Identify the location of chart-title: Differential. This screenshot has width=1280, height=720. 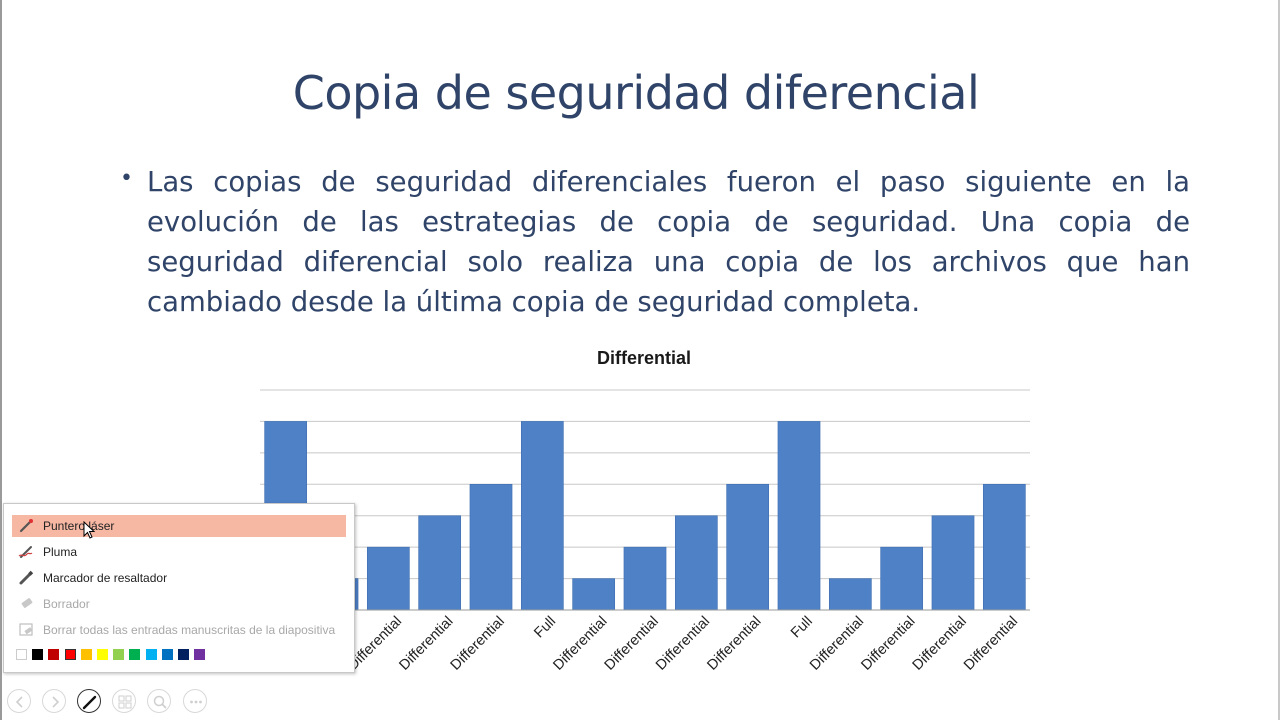
(644, 358).